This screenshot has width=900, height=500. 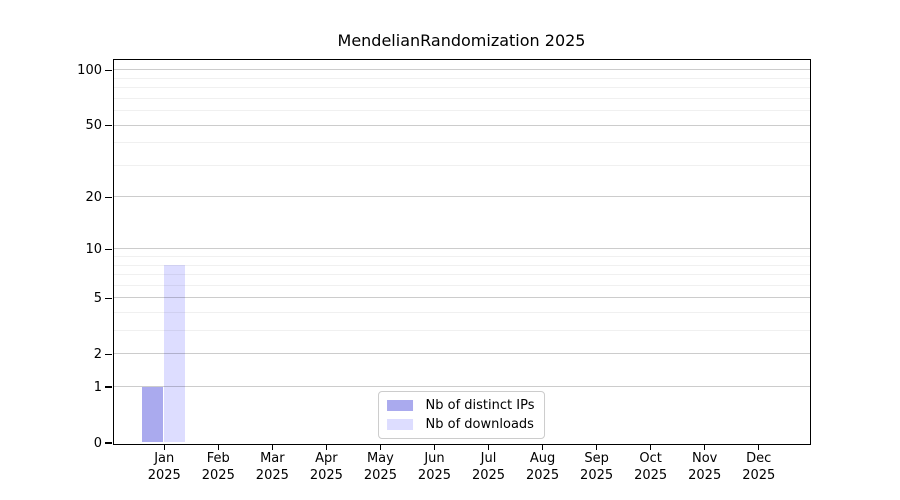 What do you see at coordinates (153, 414) in the screenshot?
I see `bar-nb-of-distinct-ips-jan` at bounding box center [153, 414].